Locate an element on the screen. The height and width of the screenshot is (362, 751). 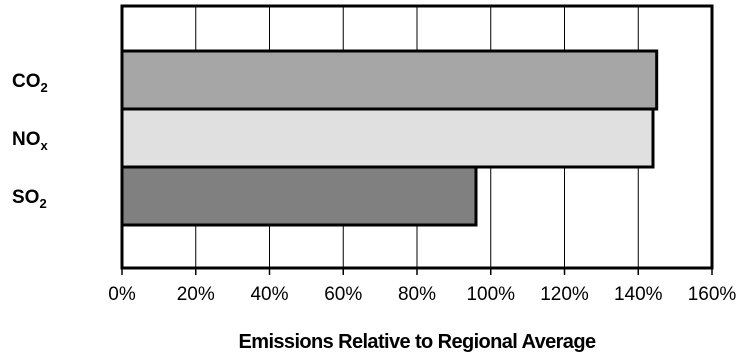
x-axis-ticks is located at coordinates (417, 271).